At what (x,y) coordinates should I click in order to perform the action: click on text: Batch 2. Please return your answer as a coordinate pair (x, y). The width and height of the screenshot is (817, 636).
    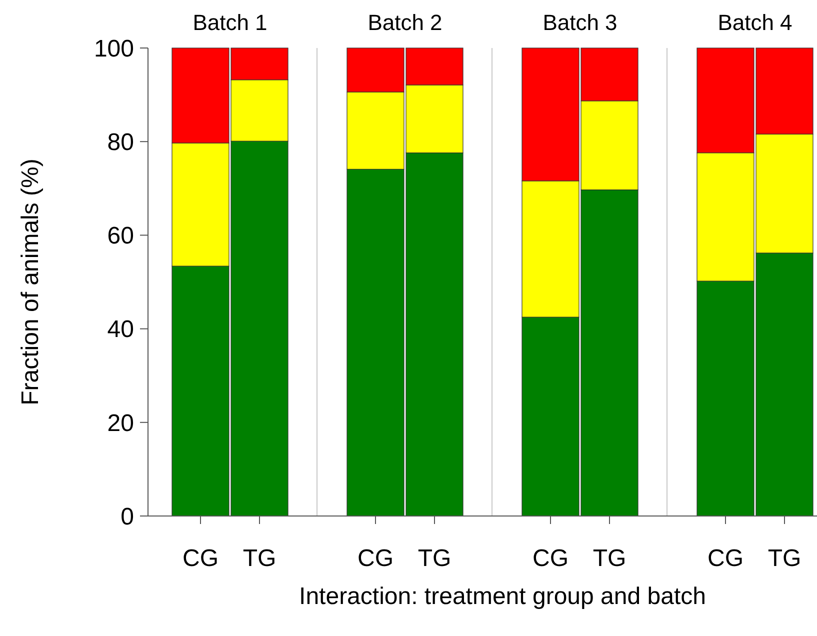
    Looking at the image, I should click on (405, 22).